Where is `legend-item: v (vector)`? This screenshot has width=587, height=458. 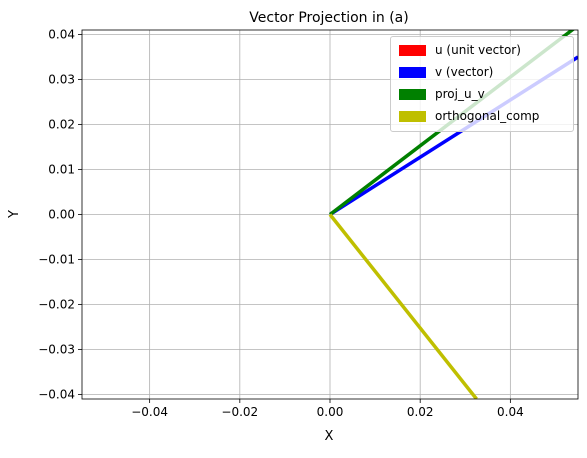
legend-item: v (vector) is located at coordinates (442, 72).